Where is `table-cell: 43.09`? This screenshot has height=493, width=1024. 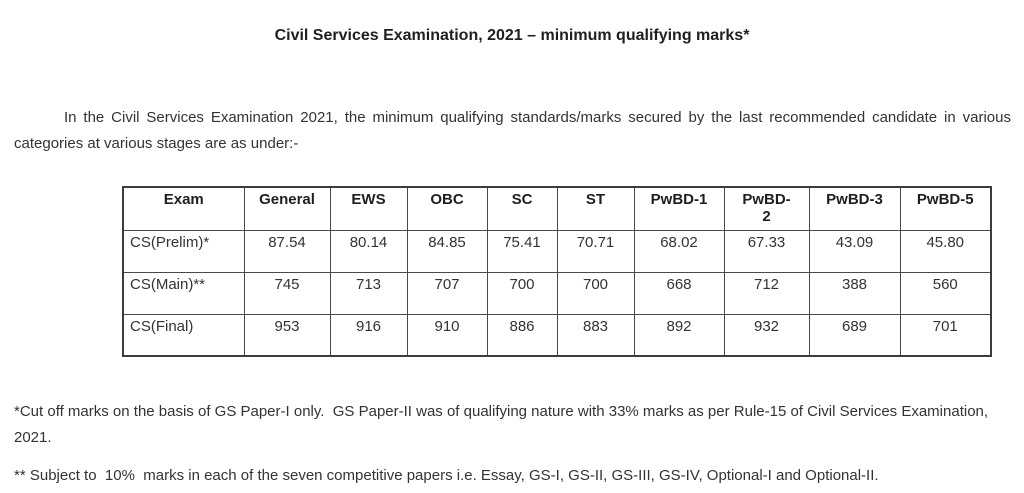 table-cell: 43.09 is located at coordinates (854, 251).